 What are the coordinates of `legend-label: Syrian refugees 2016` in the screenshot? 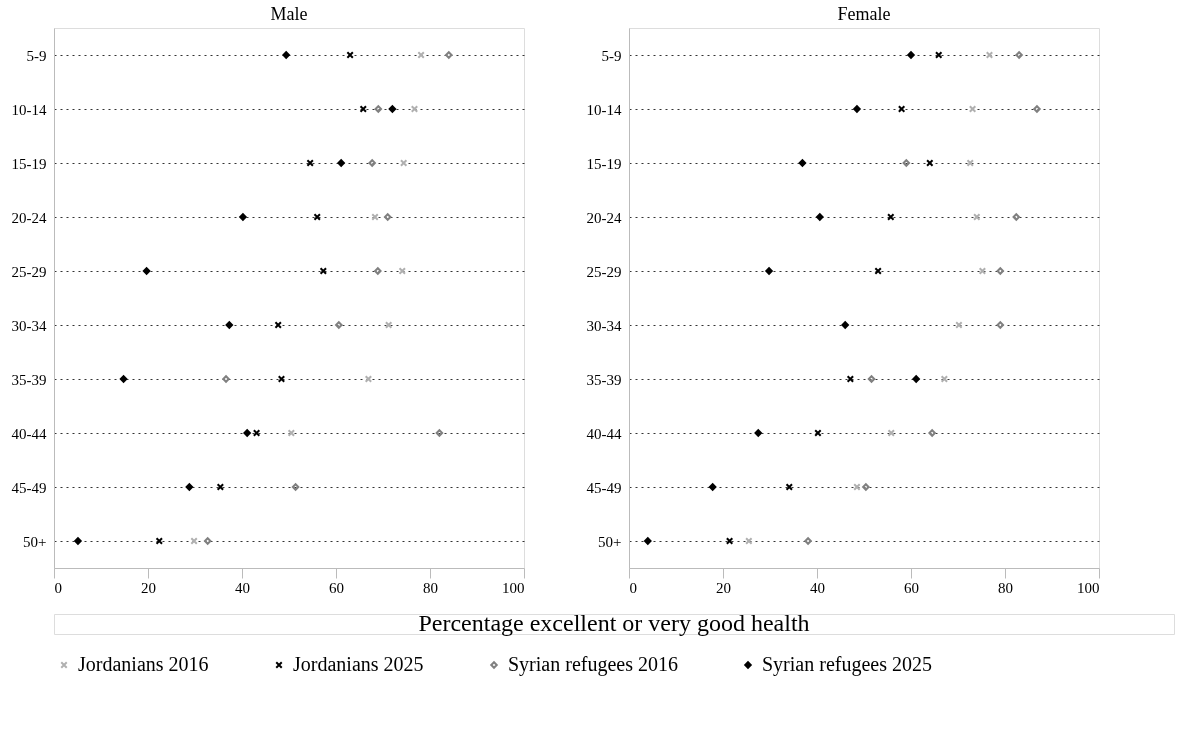 It's located at (593, 664).